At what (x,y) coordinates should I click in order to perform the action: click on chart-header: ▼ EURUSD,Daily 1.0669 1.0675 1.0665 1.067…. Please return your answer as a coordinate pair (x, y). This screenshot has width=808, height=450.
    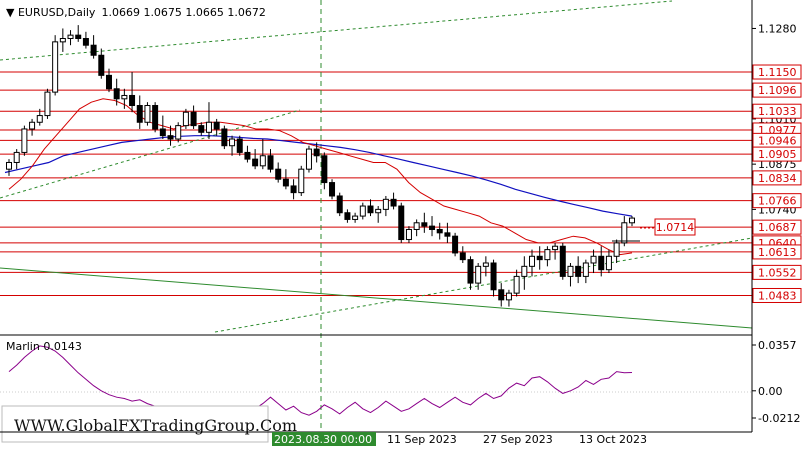
    Looking at the image, I should click on (136, 12).